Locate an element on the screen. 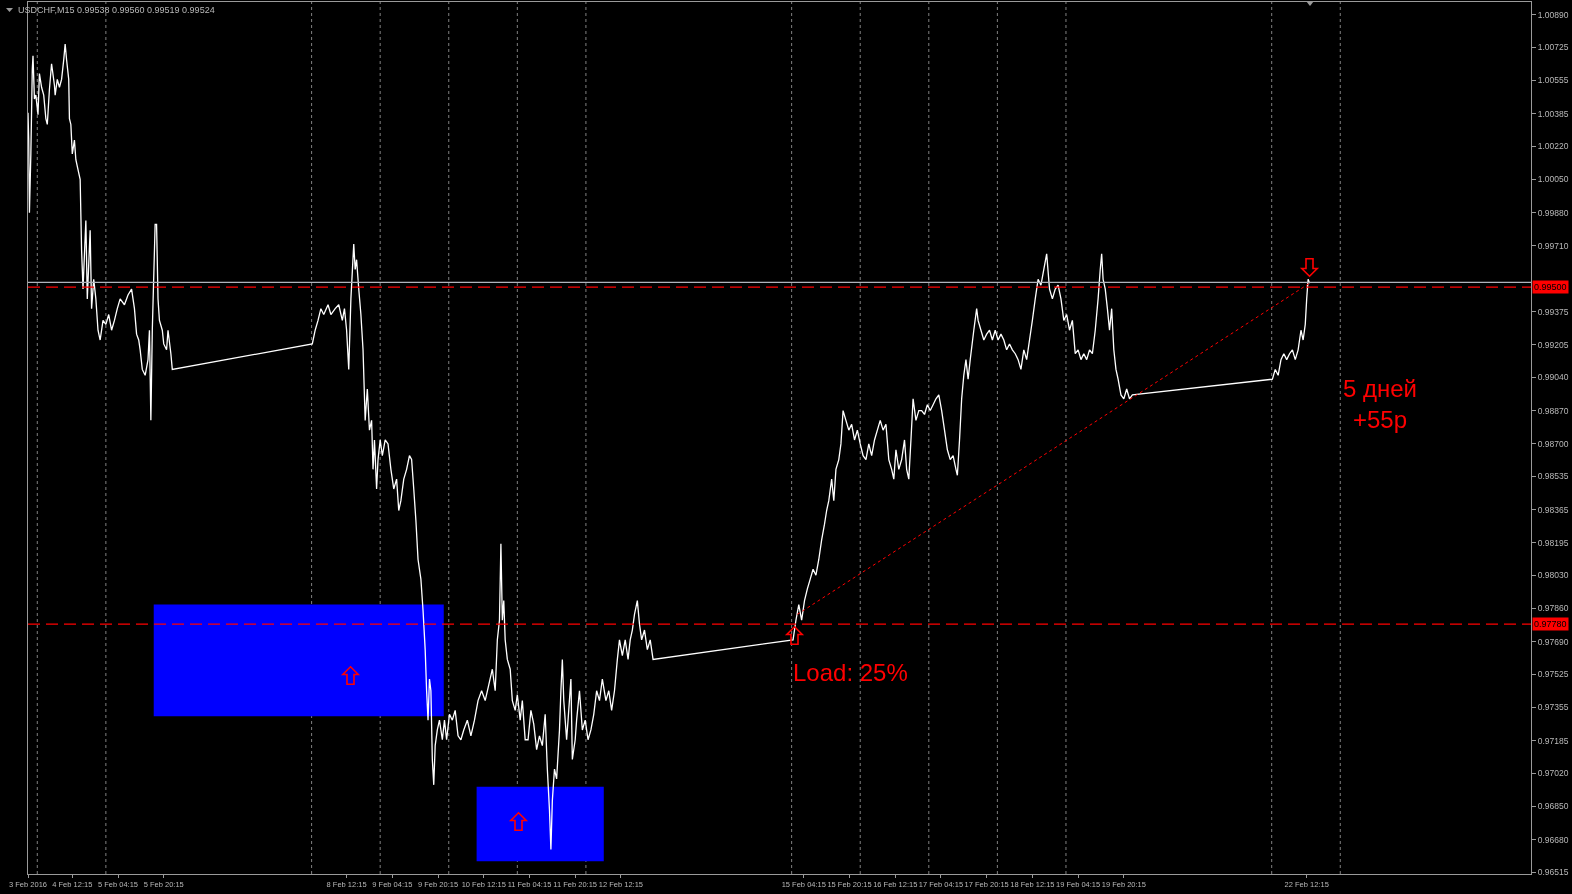 Image resolution: width=1572 pixels, height=894 pixels. y-tick-label: 0.98870 is located at coordinates (1553, 410).